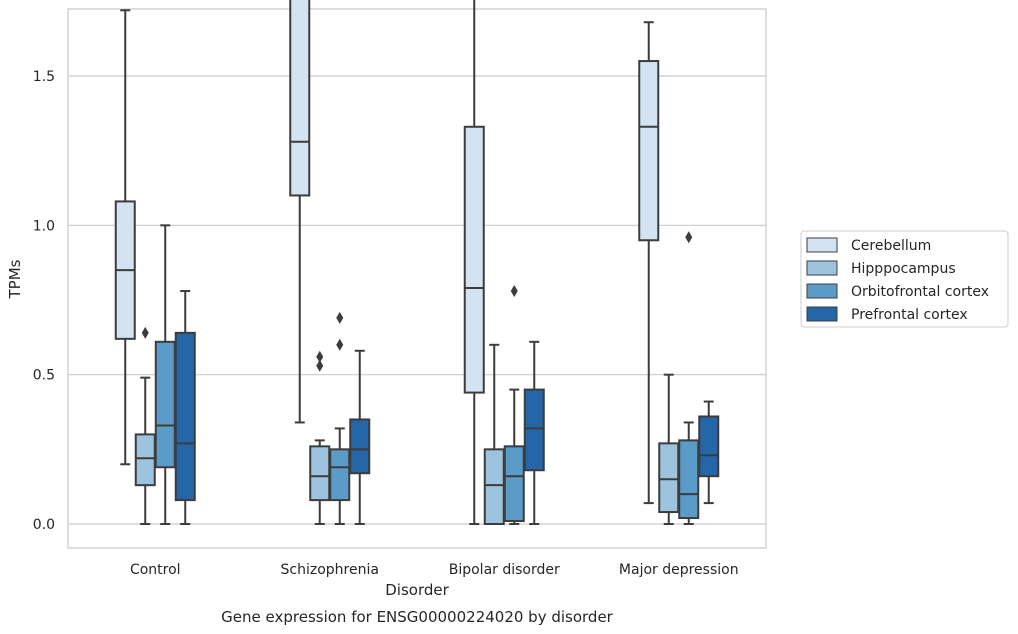 This screenshot has height=634, width=1018. Describe the element at coordinates (504, 570) in the screenshot. I see `x-tick-label: Bipolar disorder` at that location.